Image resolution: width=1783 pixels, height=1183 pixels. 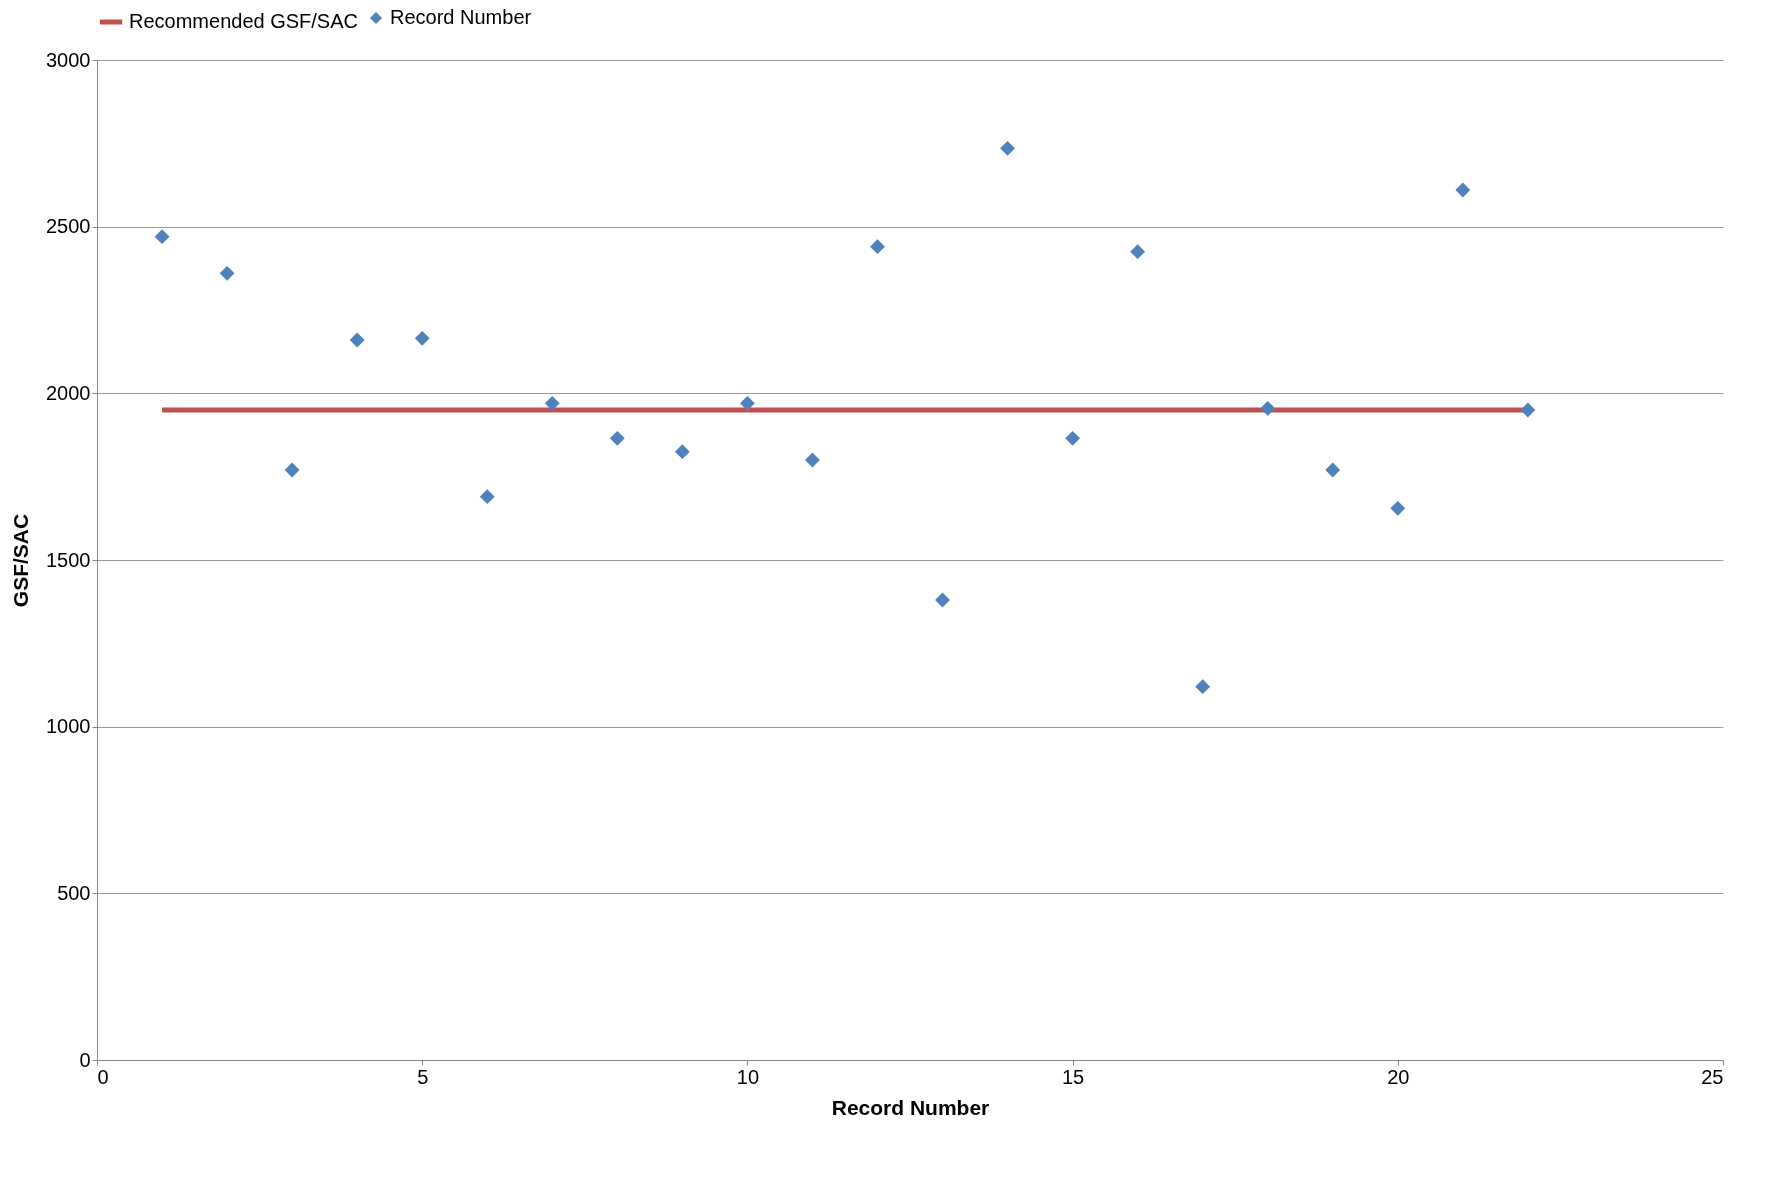 What do you see at coordinates (68, 59) in the screenshot?
I see `y-tick-label: 3000` at bounding box center [68, 59].